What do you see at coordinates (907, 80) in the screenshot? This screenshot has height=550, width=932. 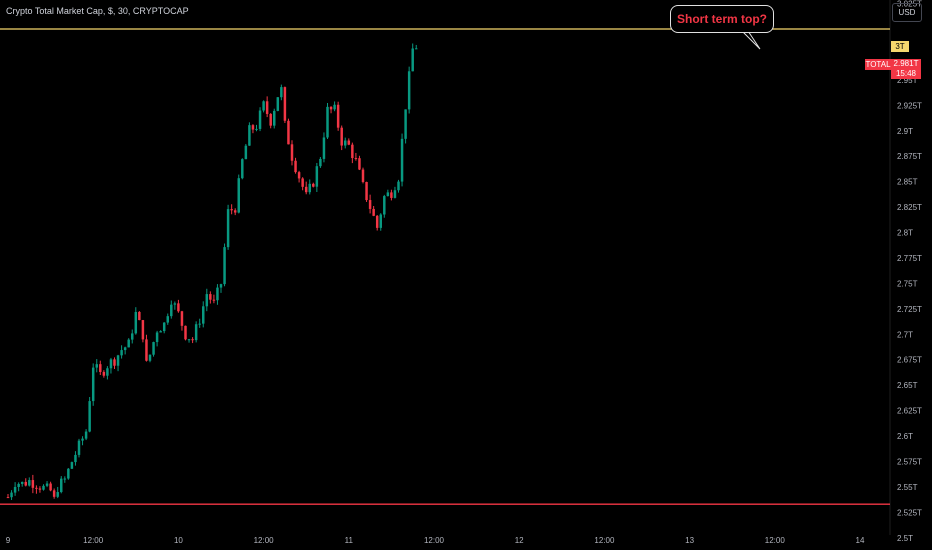 I see `y-tick-label: 2.95T` at bounding box center [907, 80].